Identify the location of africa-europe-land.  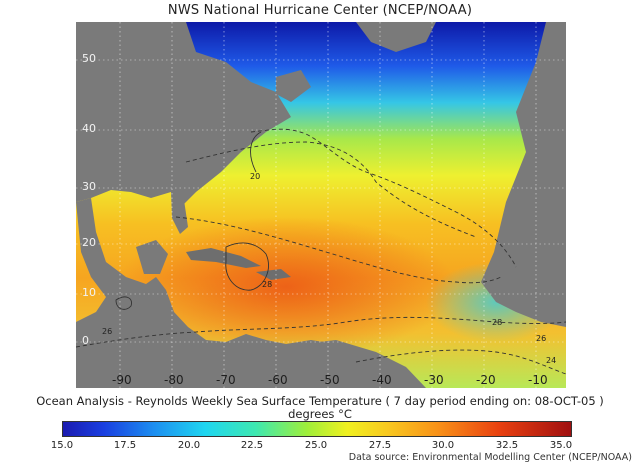
(523, 174).